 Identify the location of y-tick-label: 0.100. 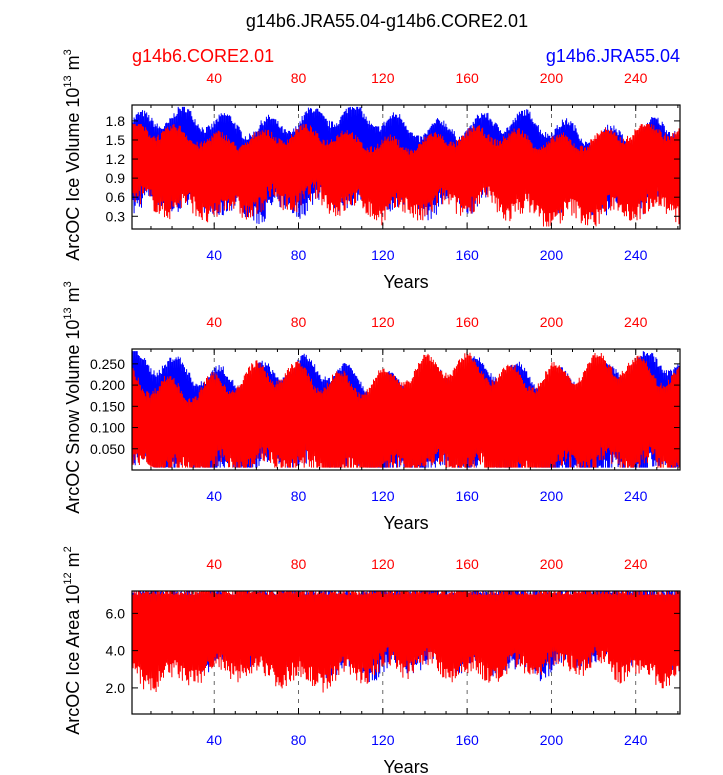
(107, 428).